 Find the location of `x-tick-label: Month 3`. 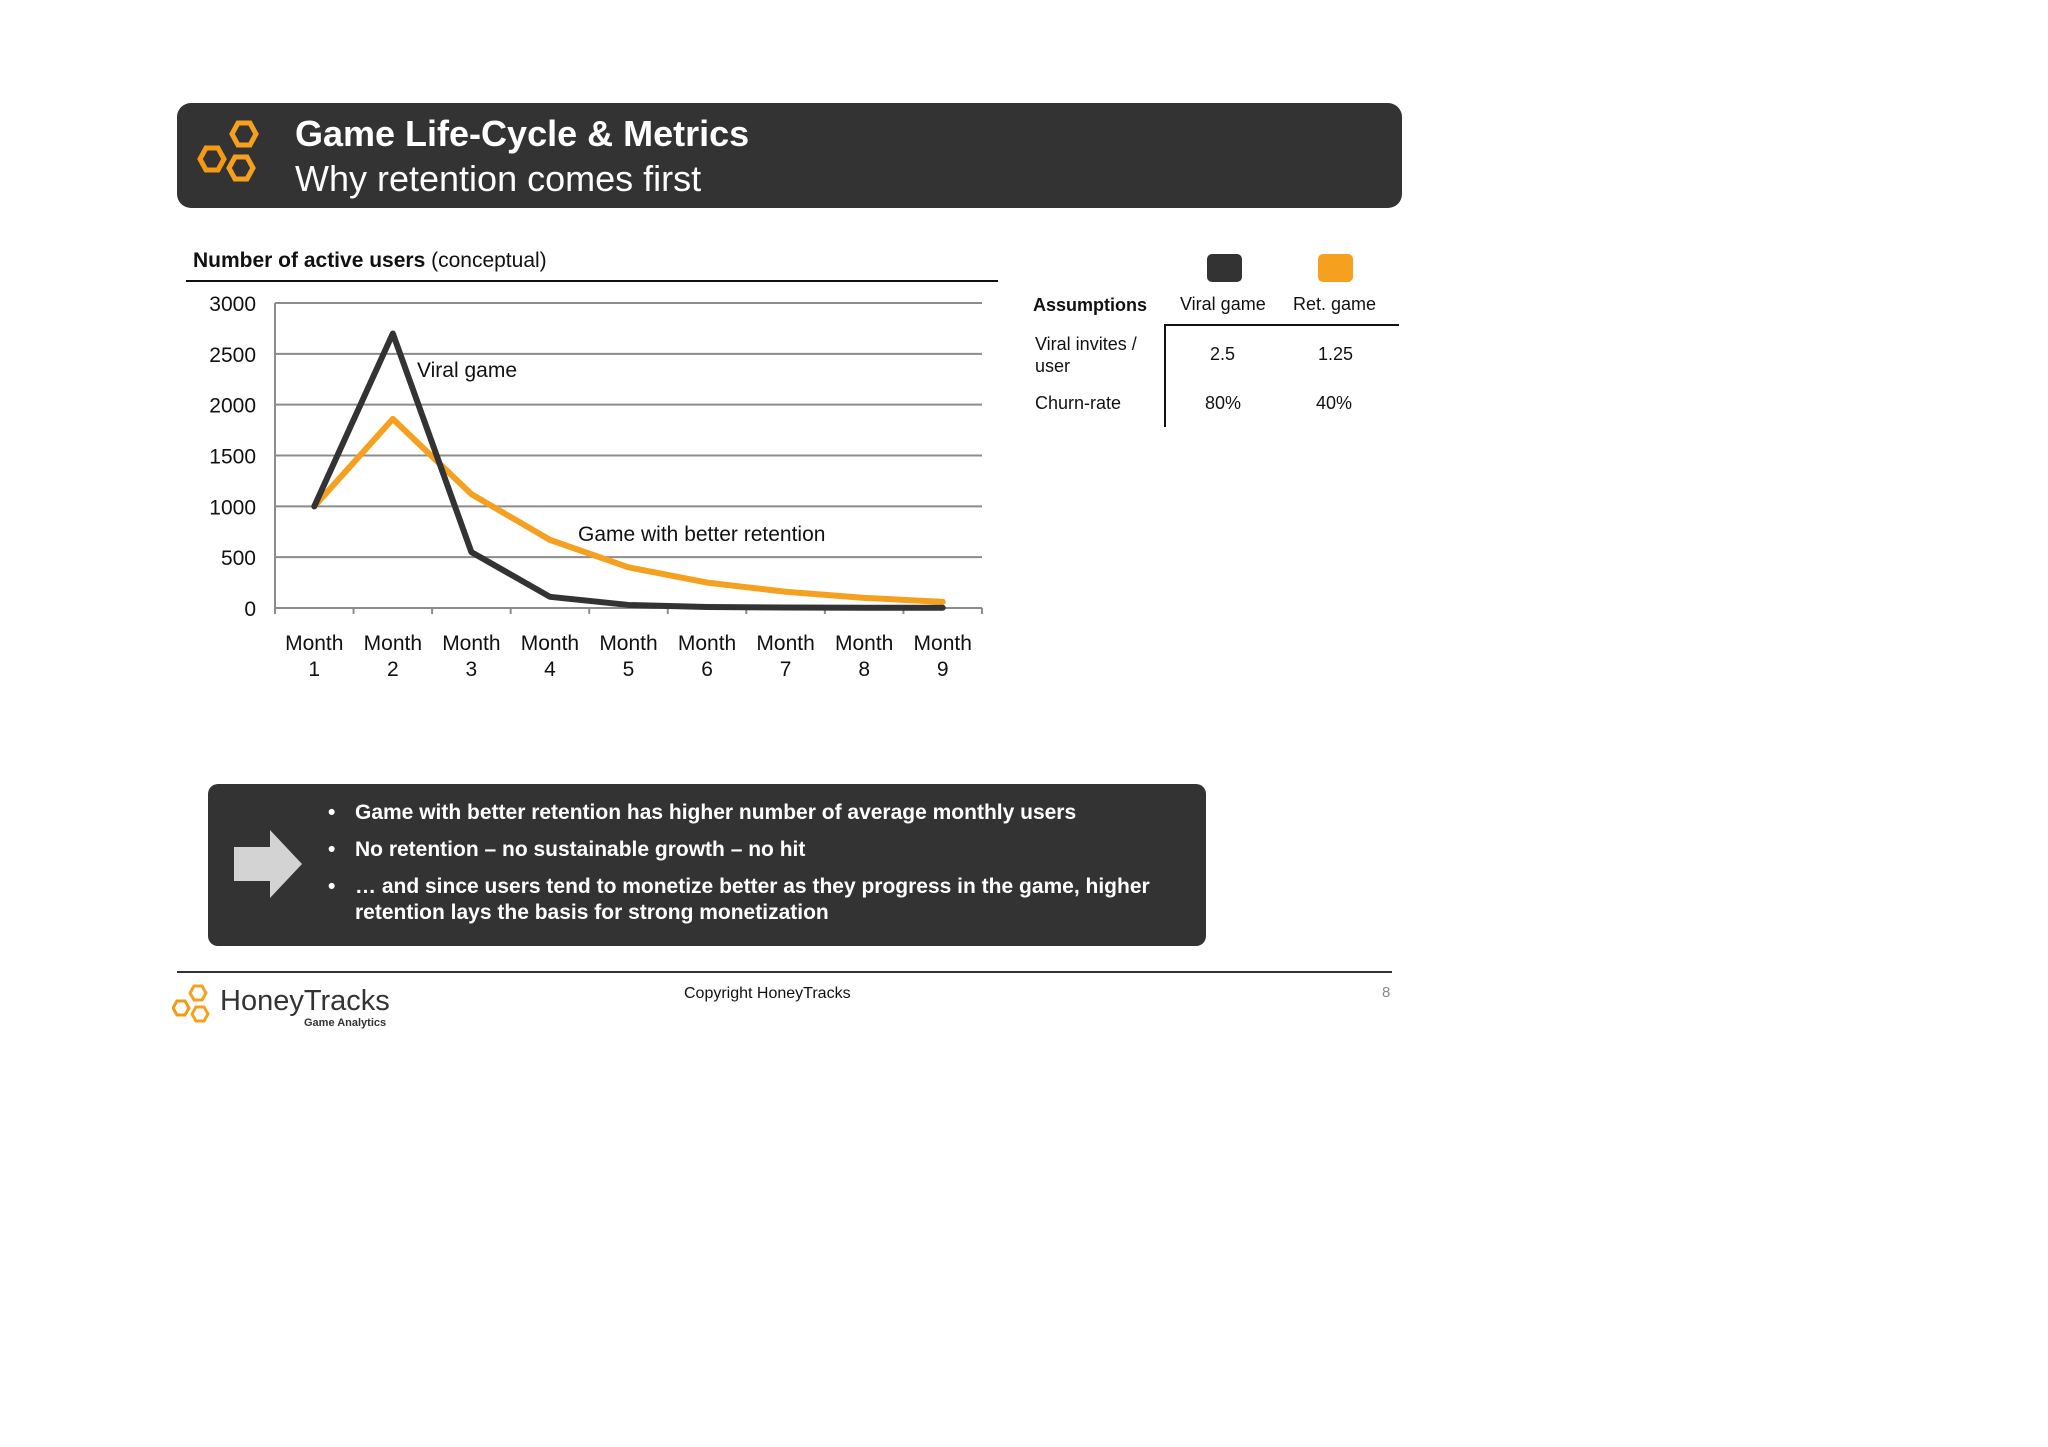

x-tick-label: Month 3 is located at coordinates (471, 656).